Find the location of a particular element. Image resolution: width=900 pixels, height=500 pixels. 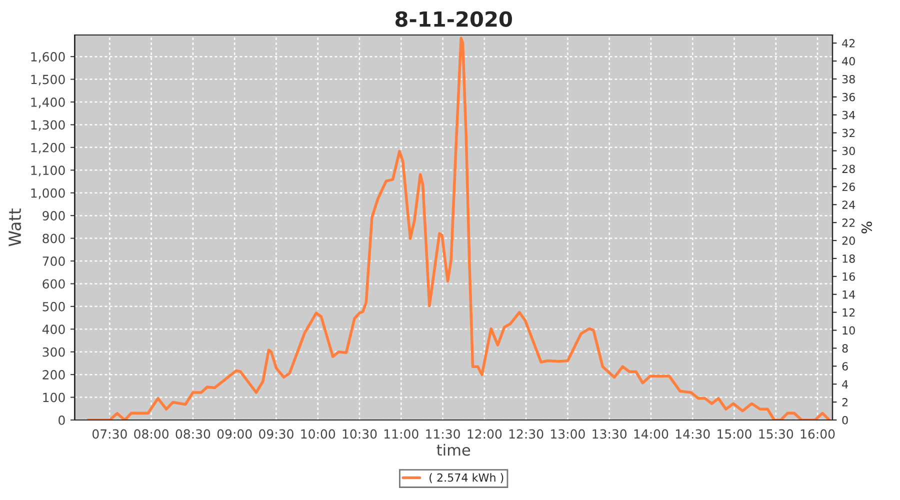

y-tick-label: 1,300 is located at coordinates (48, 125).